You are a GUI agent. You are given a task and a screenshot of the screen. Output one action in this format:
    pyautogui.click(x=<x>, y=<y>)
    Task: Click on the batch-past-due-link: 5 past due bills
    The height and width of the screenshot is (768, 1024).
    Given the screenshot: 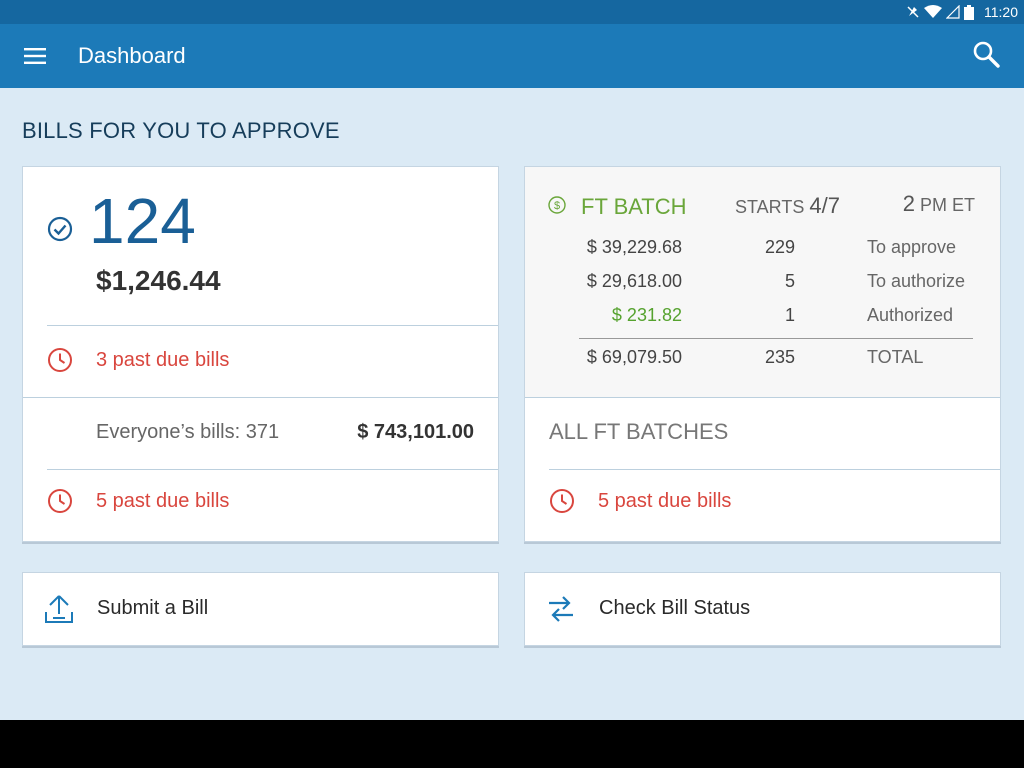 What is the action you would take?
    pyautogui.click(x=665, y=501)
    